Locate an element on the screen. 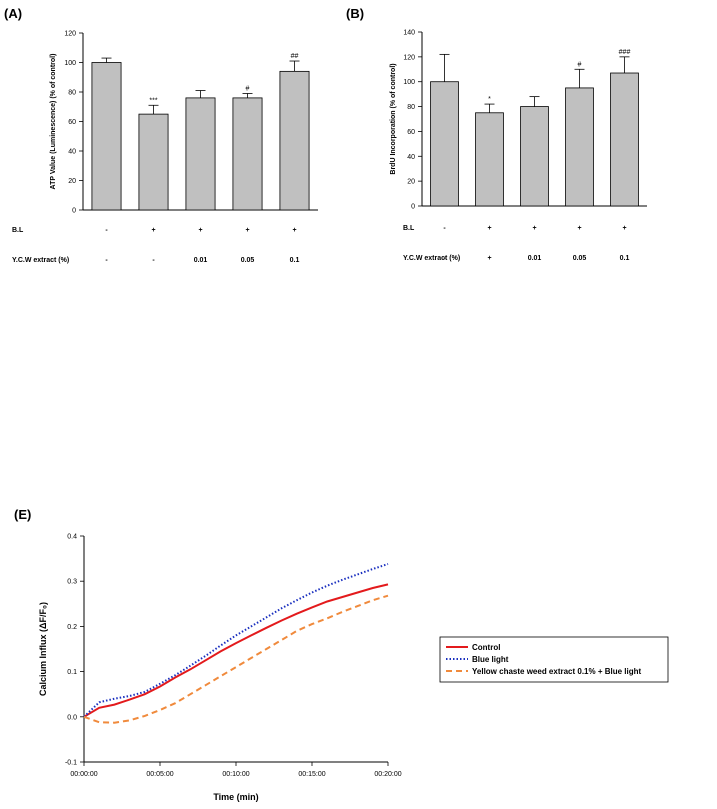 The image size is (717, 809). significance-label: * is located at coordinates (489, 99).